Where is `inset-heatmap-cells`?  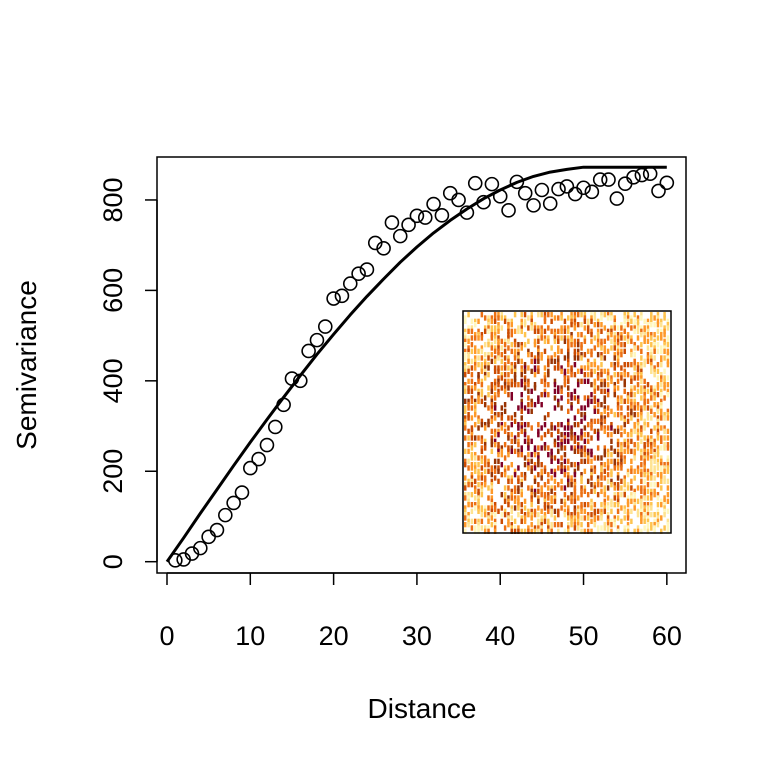 inset-heatmap-cells is located at coordinates (567, 423).